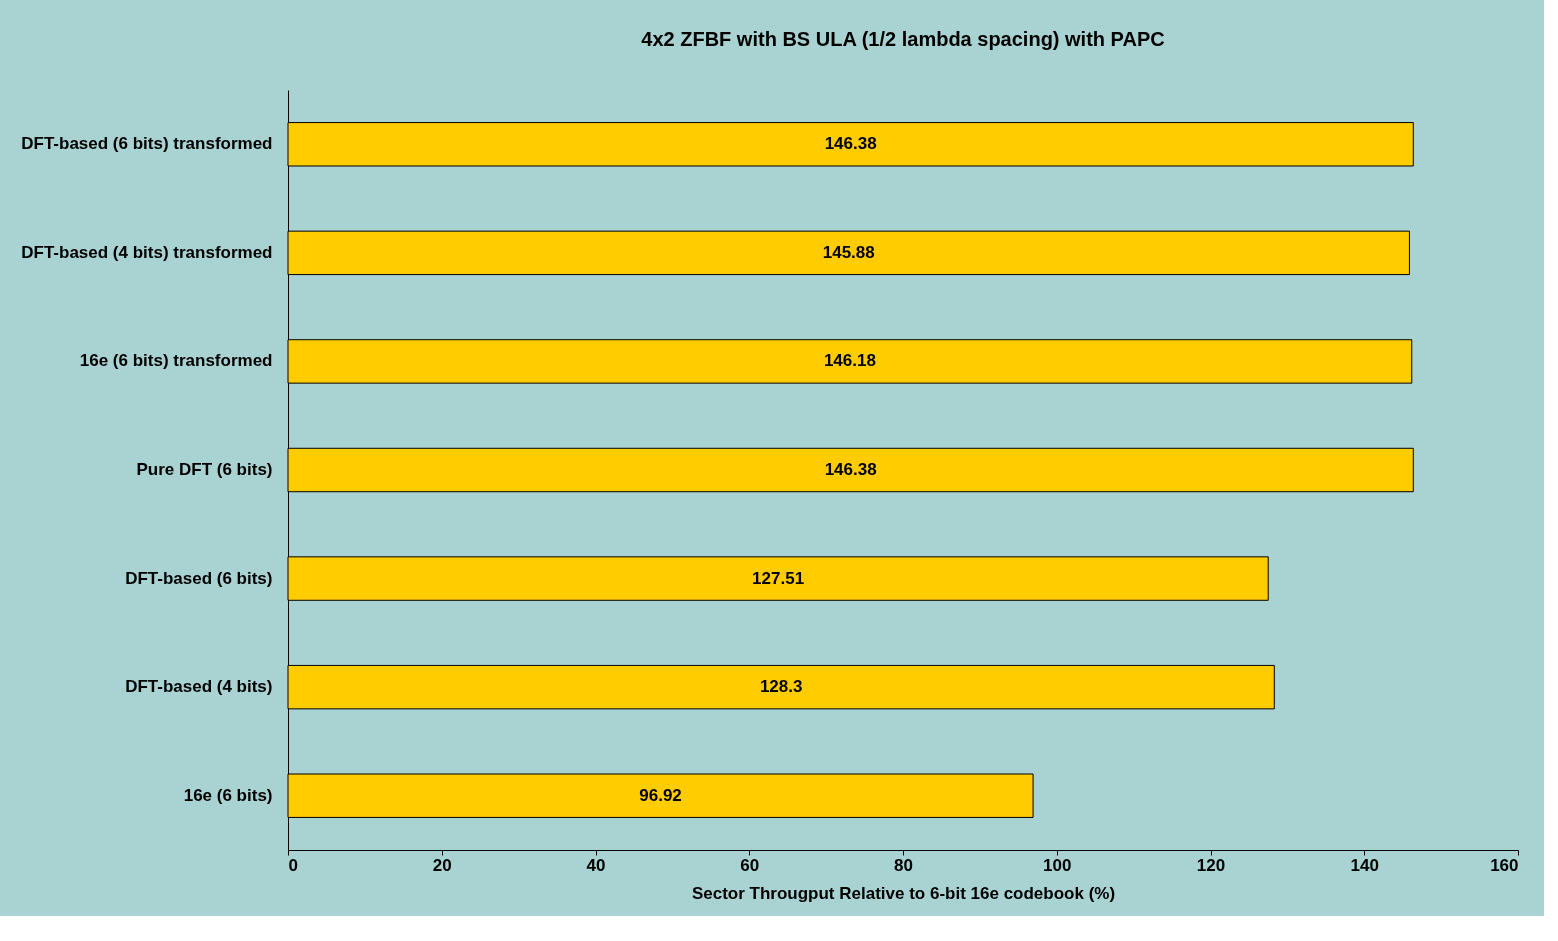 The height and width of the screenshot is (941, 1558). What do you see at coordinates (778, 578) in the screenshot?
I see `data-label: 127.51` at bounding box center [778, 578].